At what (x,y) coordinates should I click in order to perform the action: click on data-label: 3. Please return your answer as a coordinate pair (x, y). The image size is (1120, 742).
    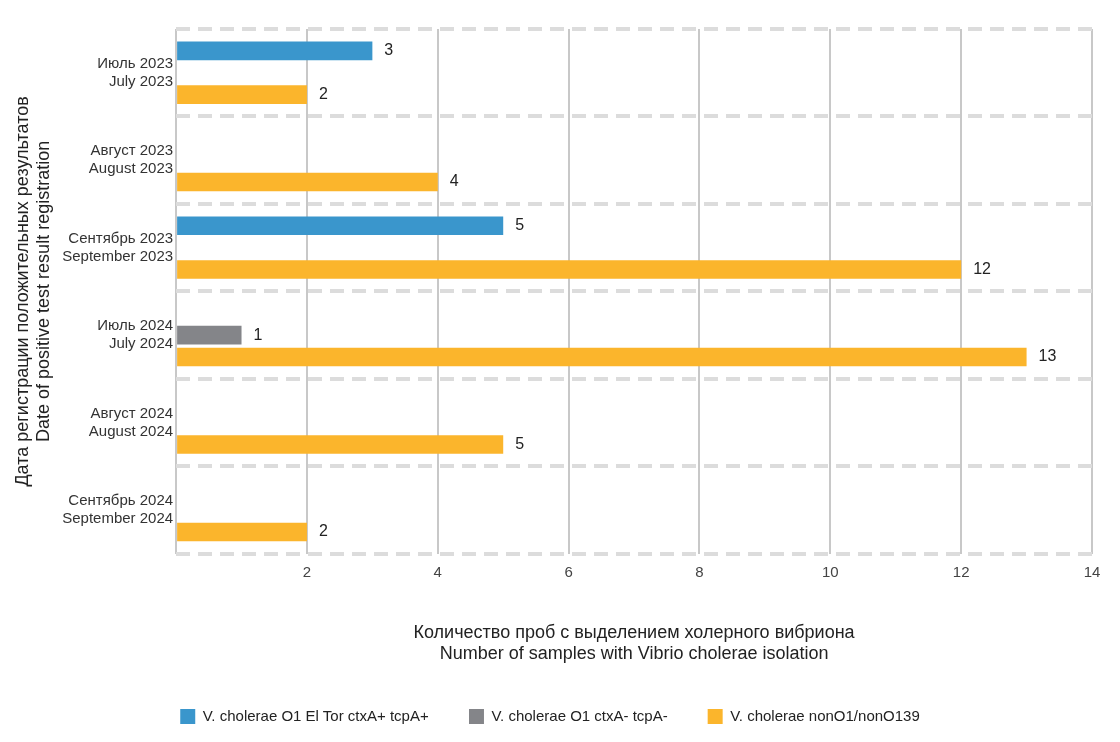
    Looking at the image, I should click on (389, 50).